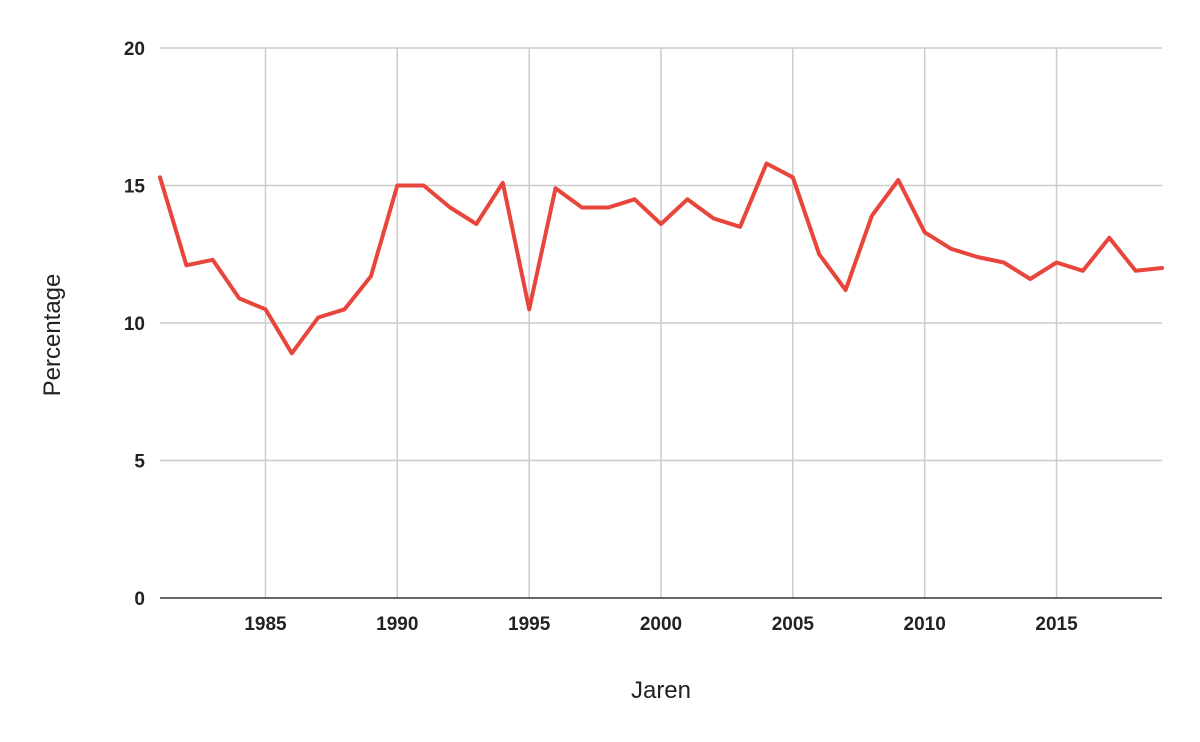  What do you see at coordinates (139, 462) in the screenshot?
I see `y-tick-label: 5` at bounding box center [139, 462].